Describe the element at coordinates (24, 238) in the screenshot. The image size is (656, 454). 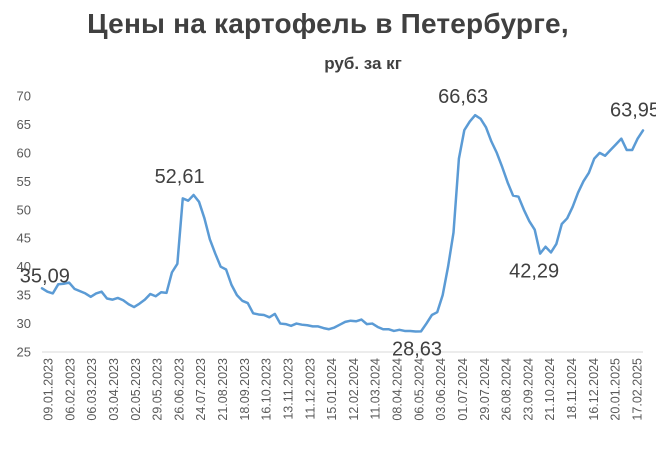
I see `y-tick-label: 45` at that location.